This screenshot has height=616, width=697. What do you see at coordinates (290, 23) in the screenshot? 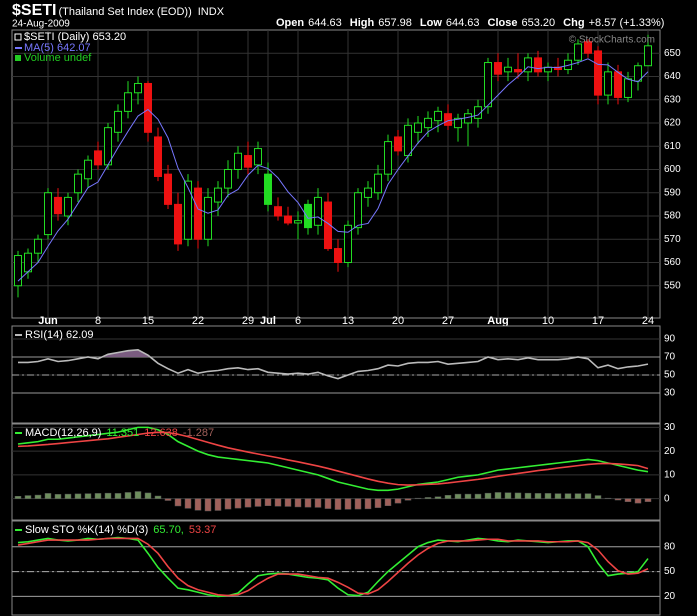
I see `quote-label: Open` at bounding box center [290, 23].